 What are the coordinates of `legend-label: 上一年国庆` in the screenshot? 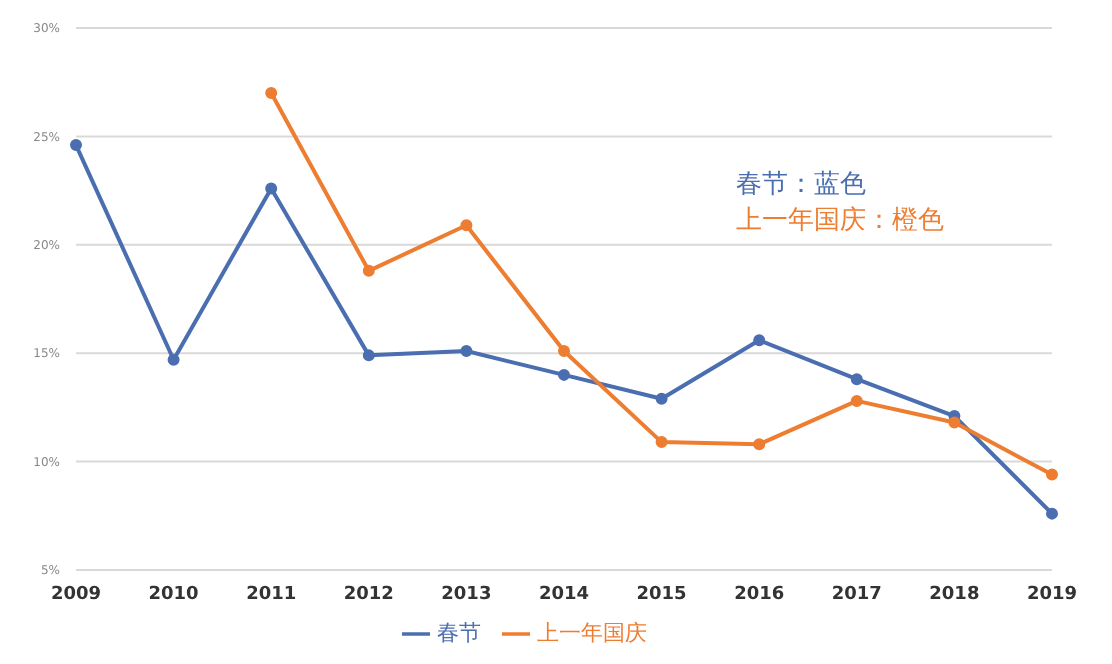 It's located at (592, 633).